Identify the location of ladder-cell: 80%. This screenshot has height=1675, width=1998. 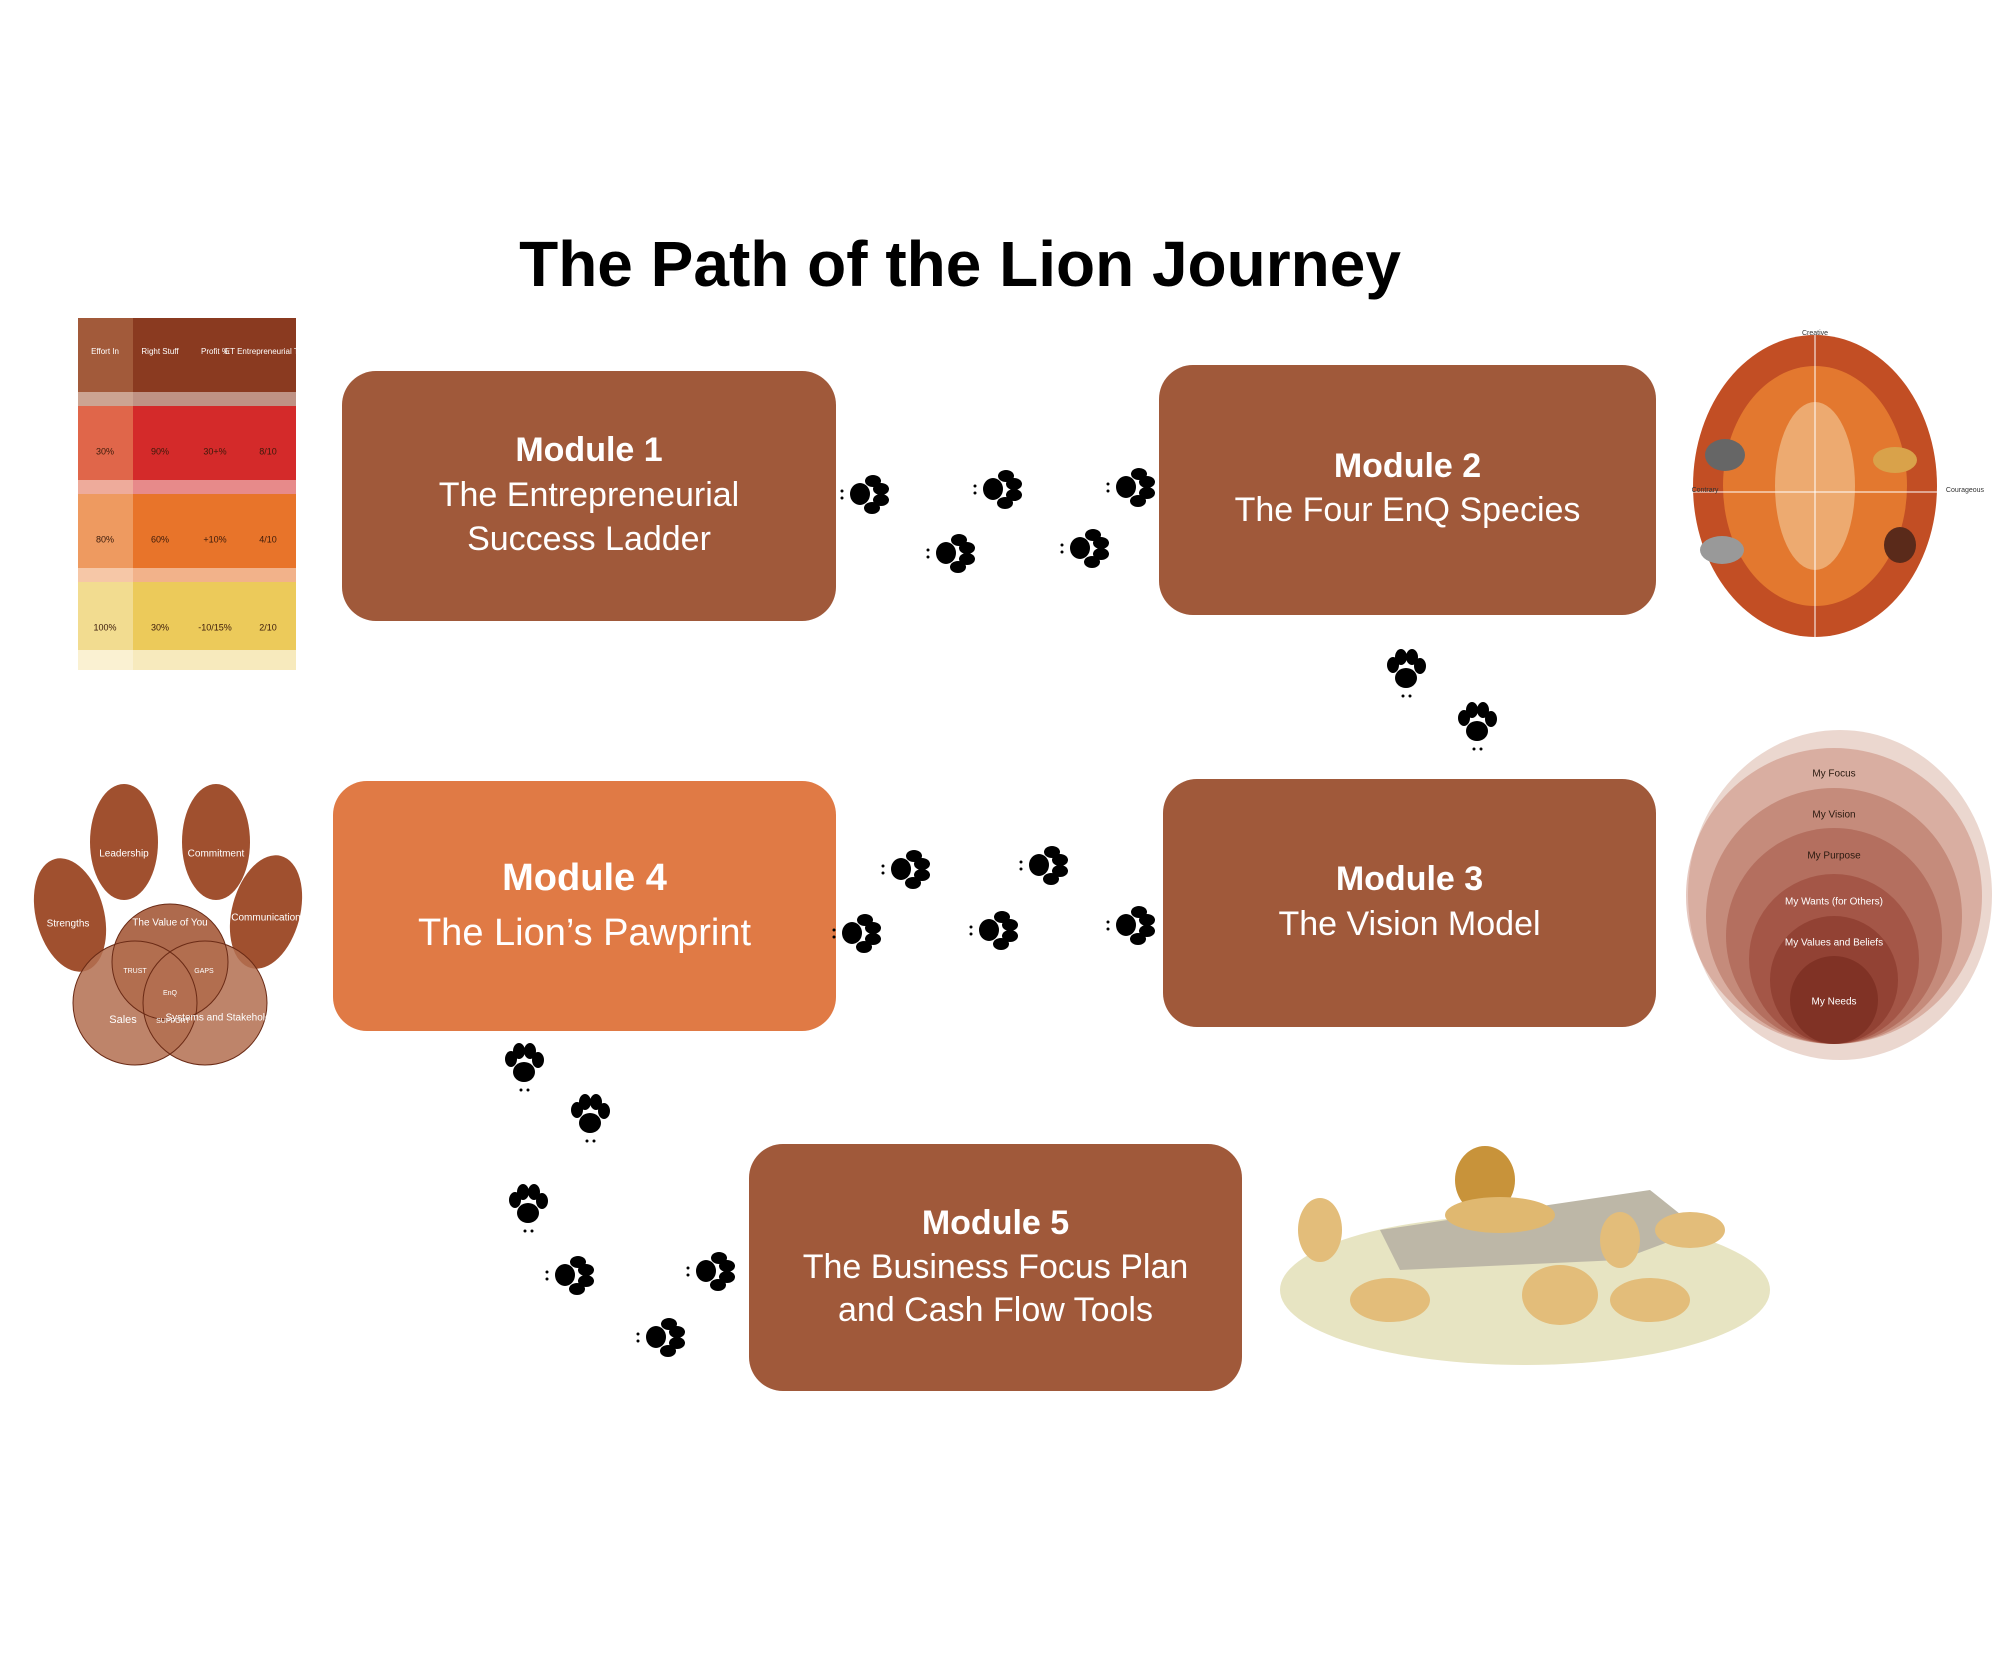
(105, 539).